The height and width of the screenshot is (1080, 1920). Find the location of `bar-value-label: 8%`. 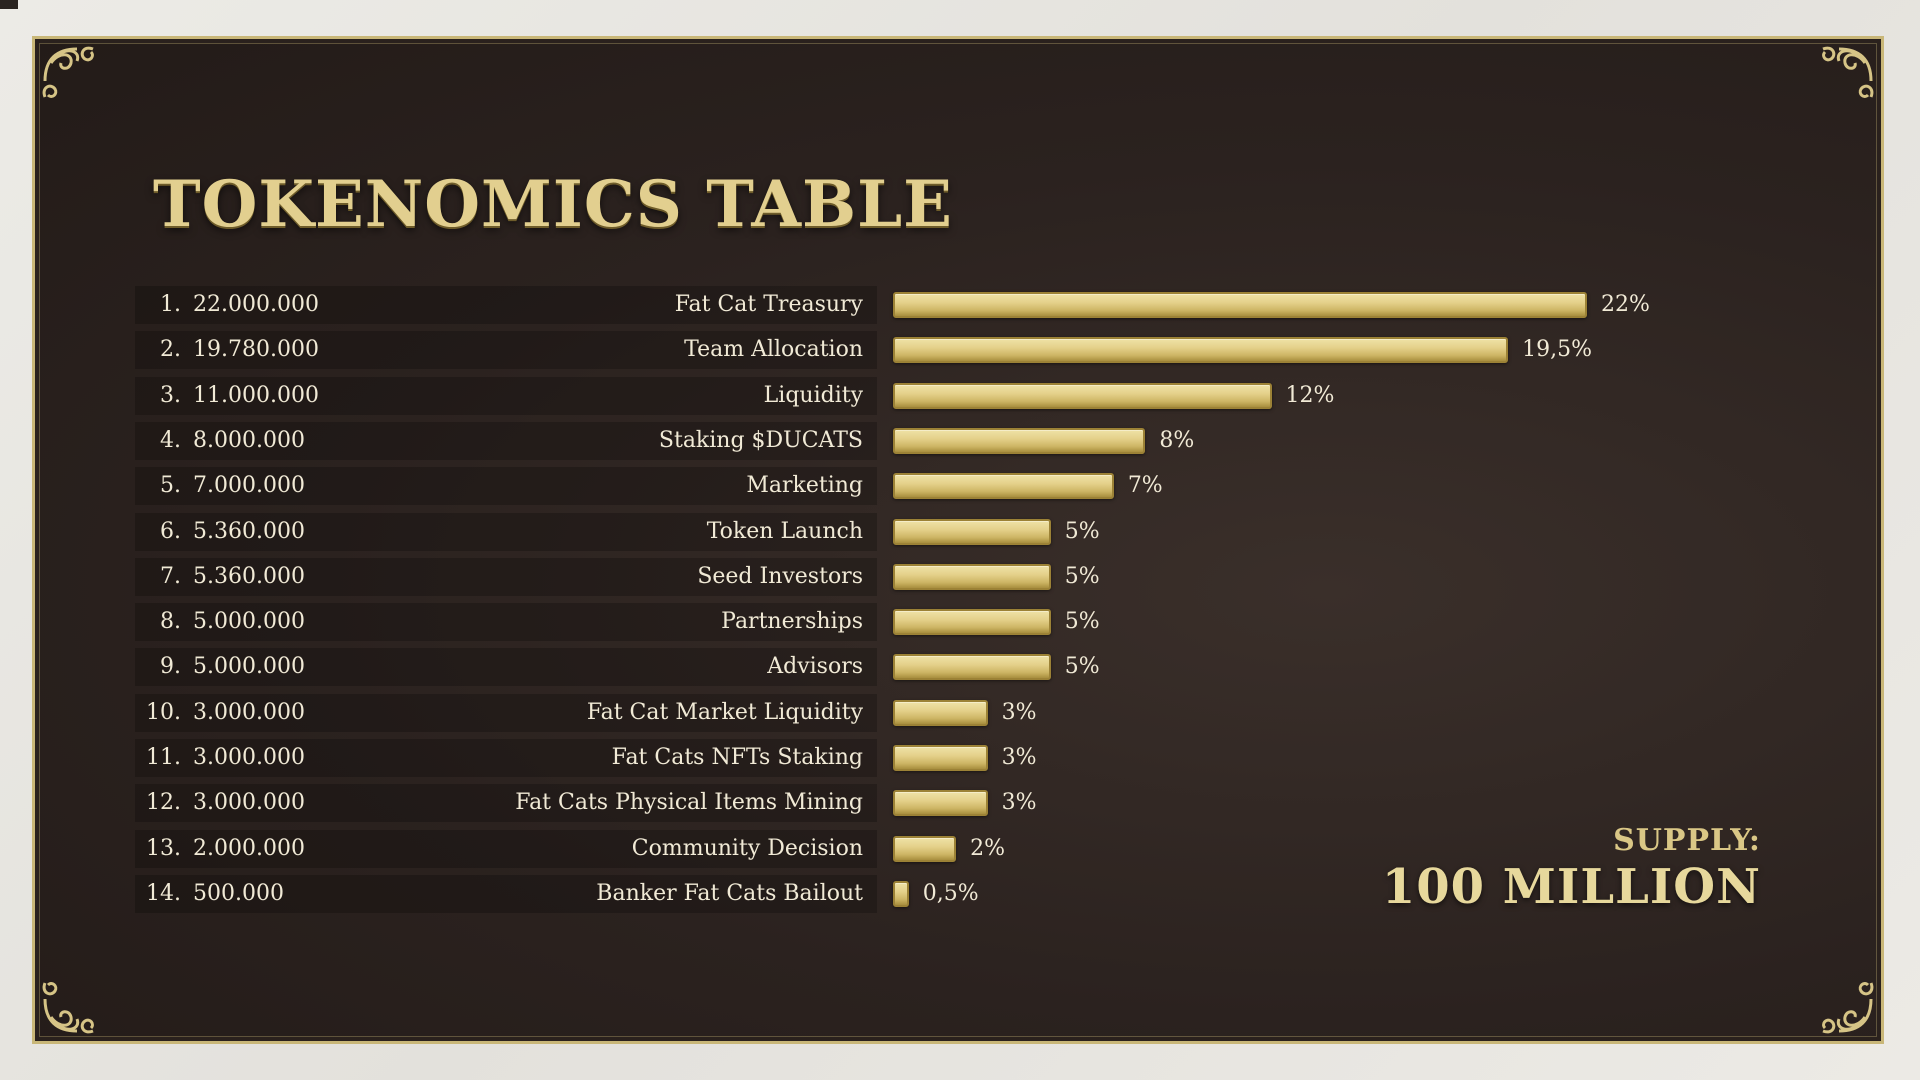

bar-value-label: 8% is located at coordinates (1177, 440).